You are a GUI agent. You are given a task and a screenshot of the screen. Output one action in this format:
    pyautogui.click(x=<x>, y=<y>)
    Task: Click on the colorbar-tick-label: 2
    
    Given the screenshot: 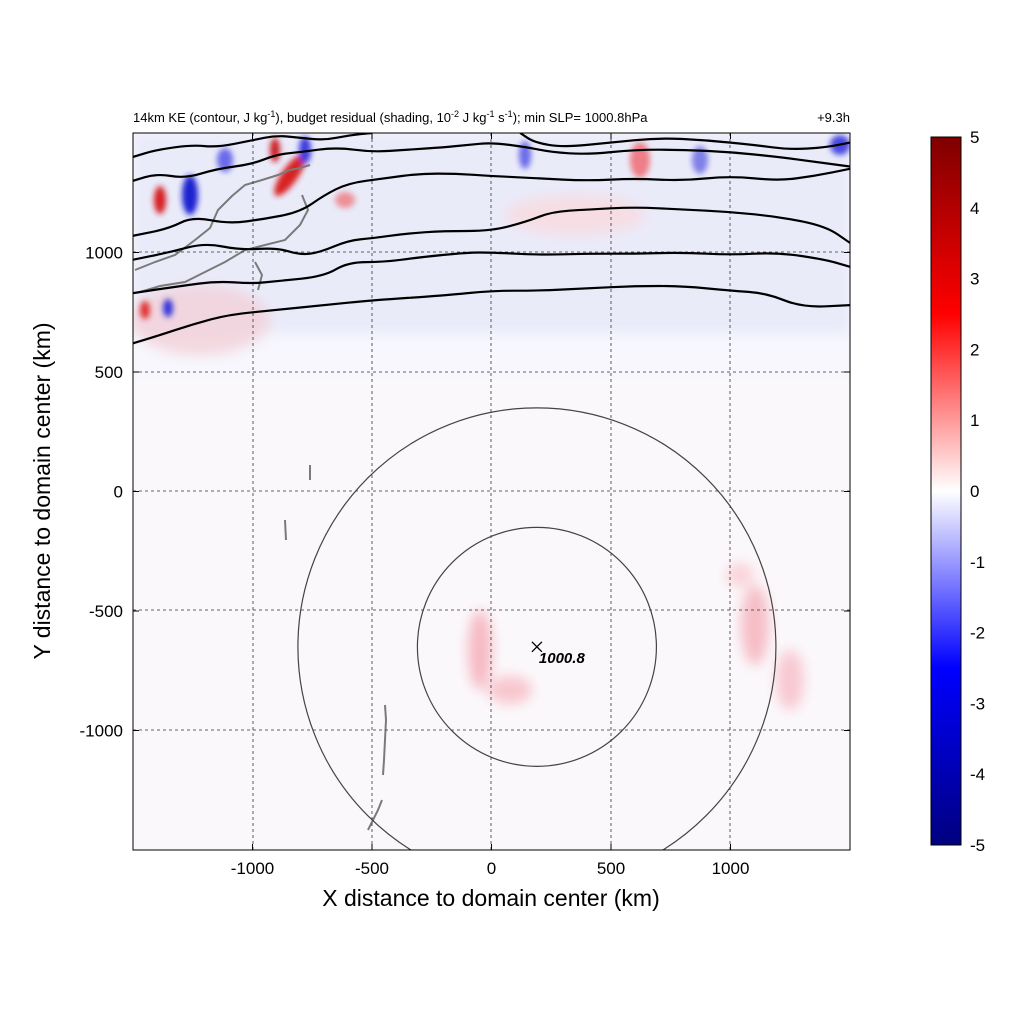 What is the action you would take?
    pyautogui.click(x=974, y=349)
    